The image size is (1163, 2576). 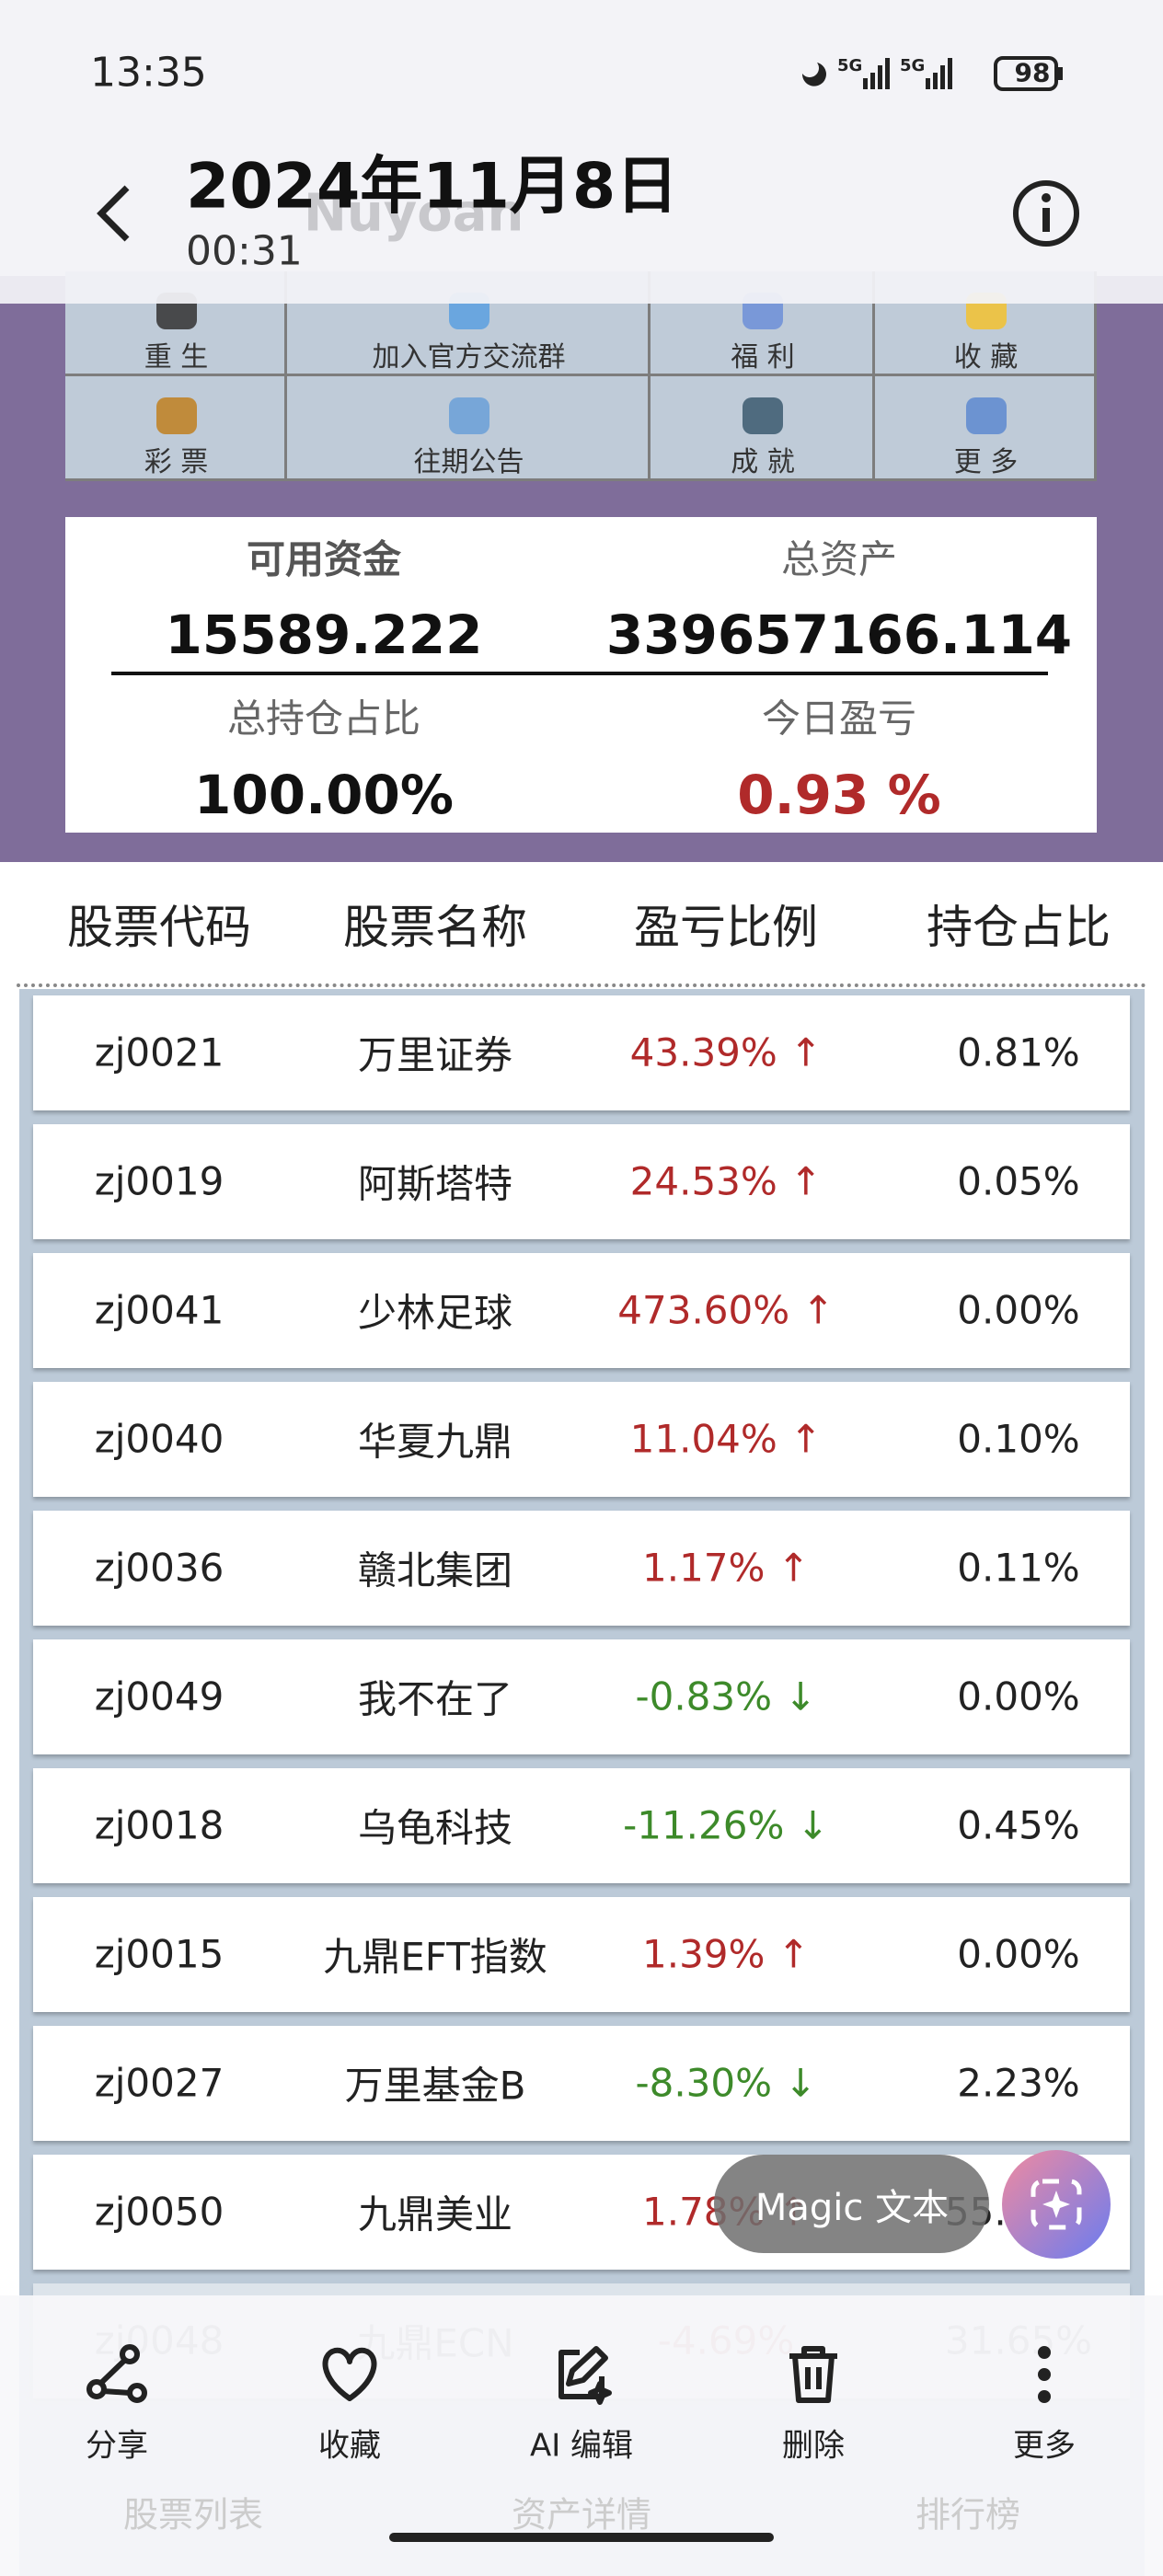 What do you see at coordinates (350, 2446) in the screenshot?
I see `bottom-label: 收藏` at bounding box center [350, 2446].